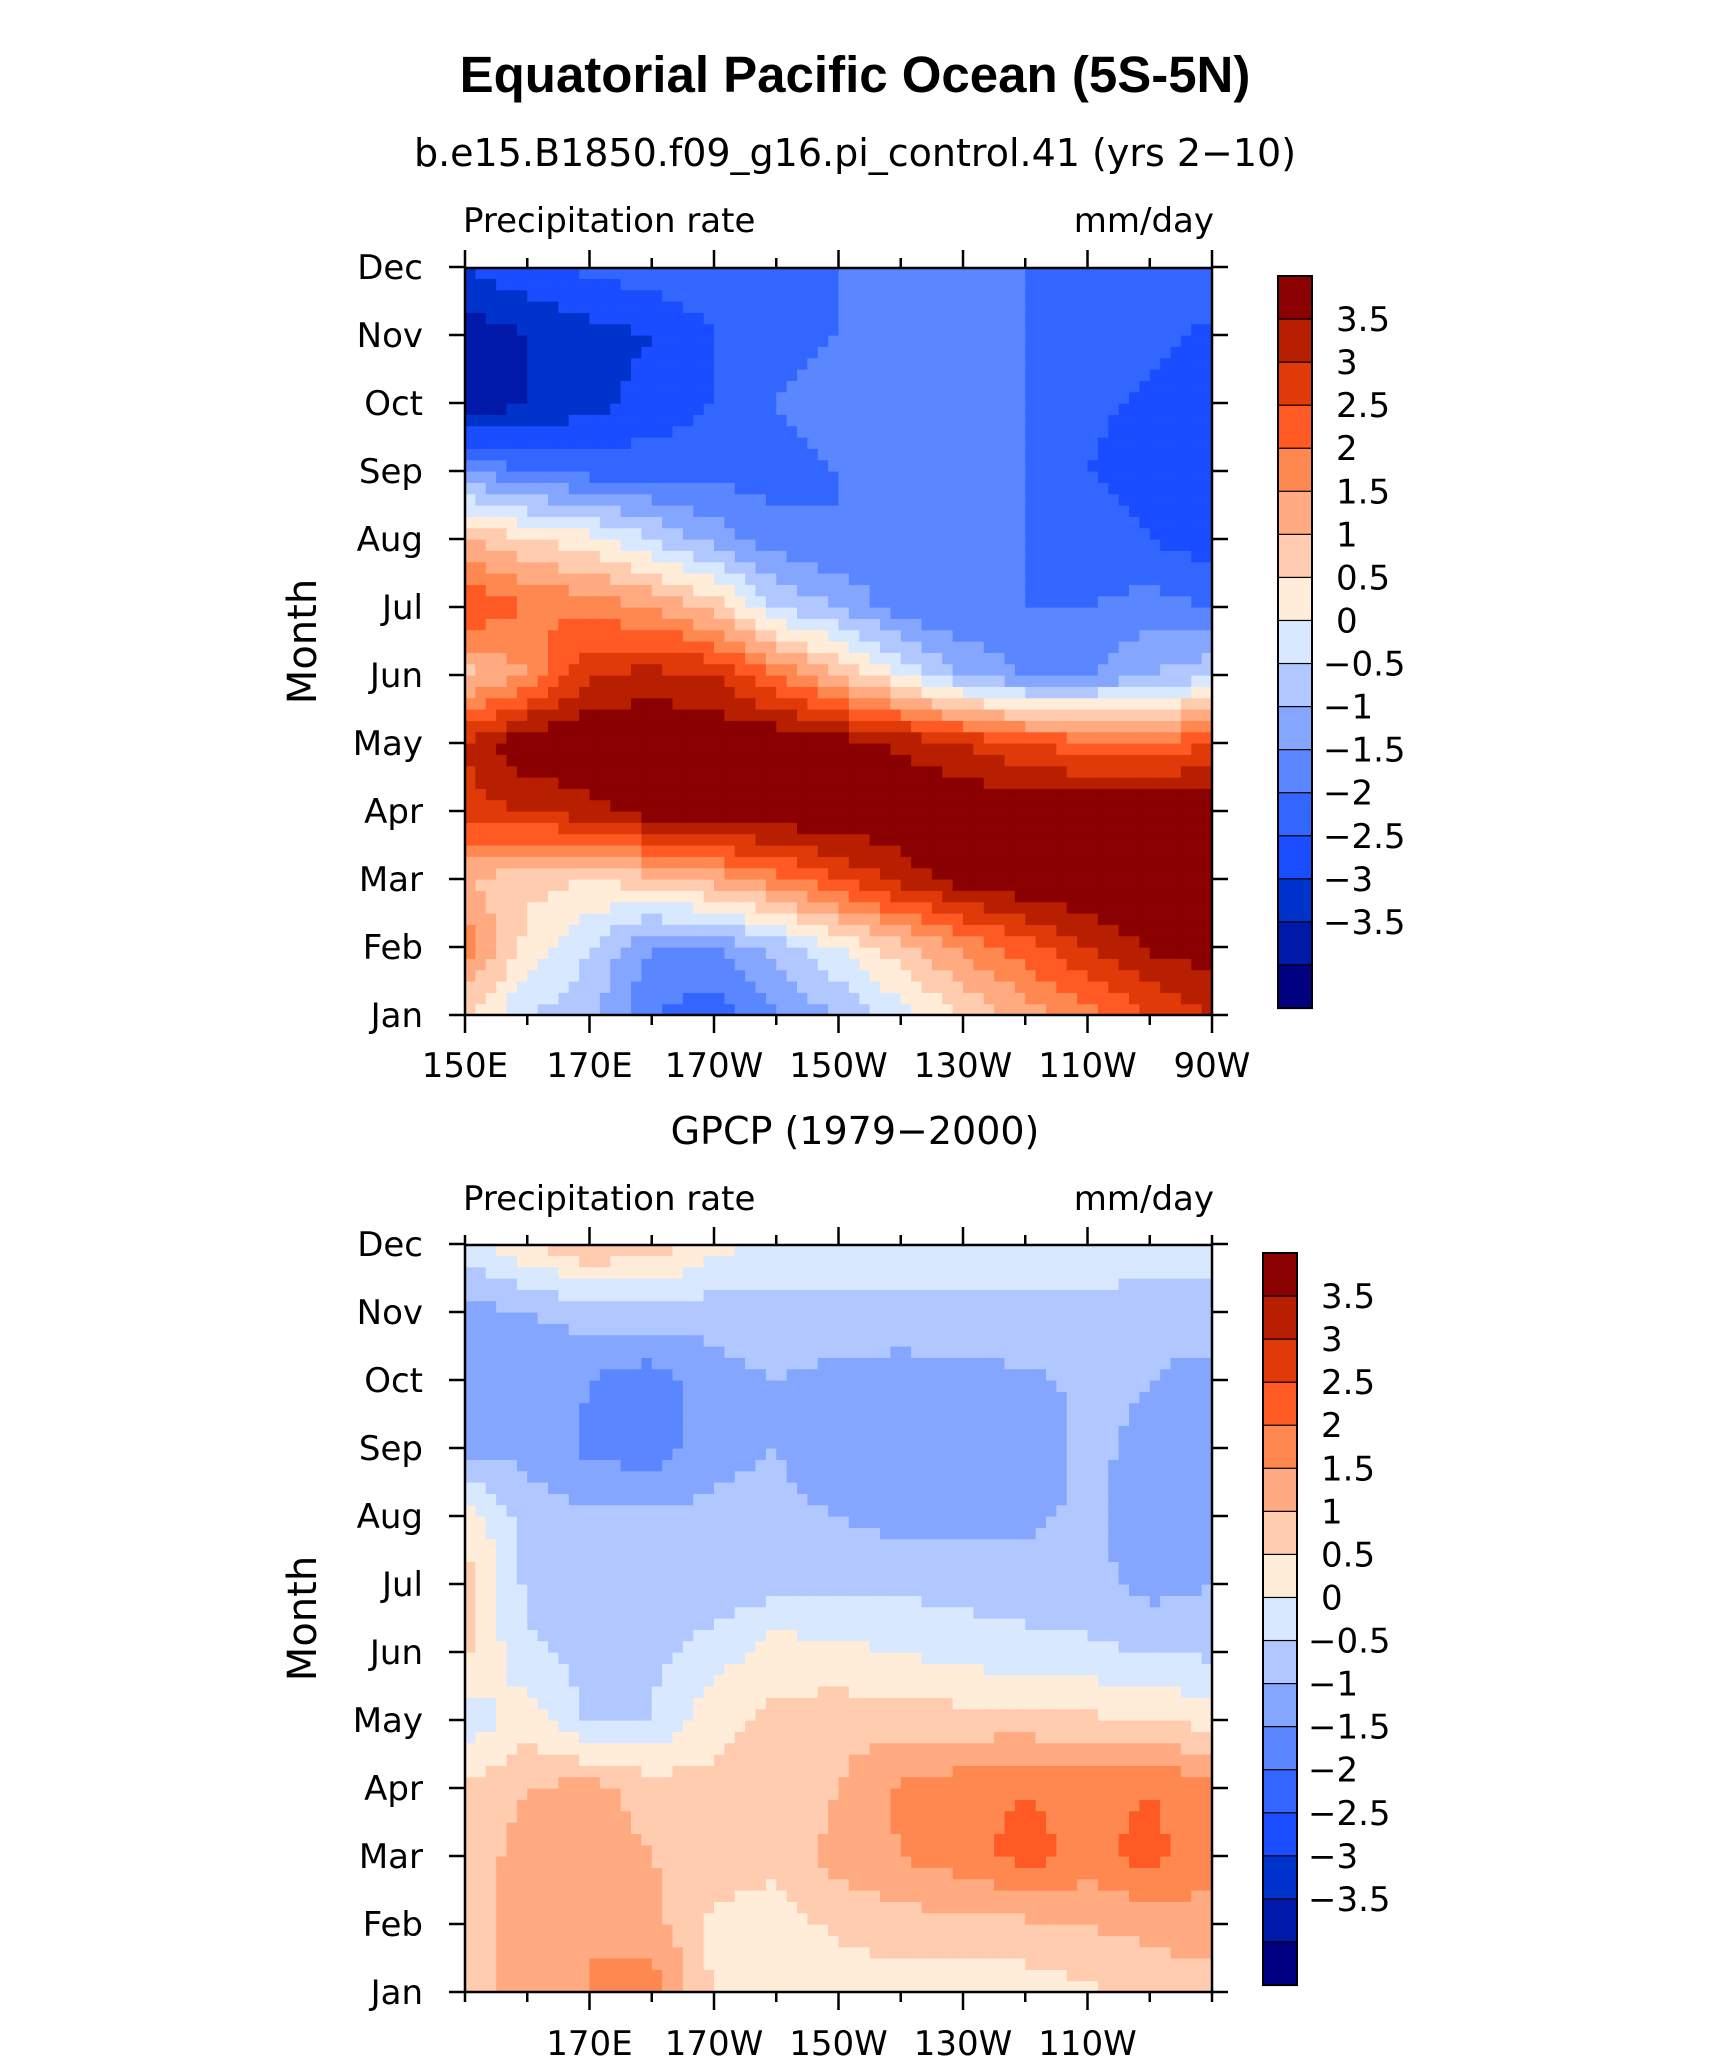 This screenshot has width=1710, height=2062. Describe the element at coordinates (1295, 298) in the screenshot. I see `colorbar-box` at that location.